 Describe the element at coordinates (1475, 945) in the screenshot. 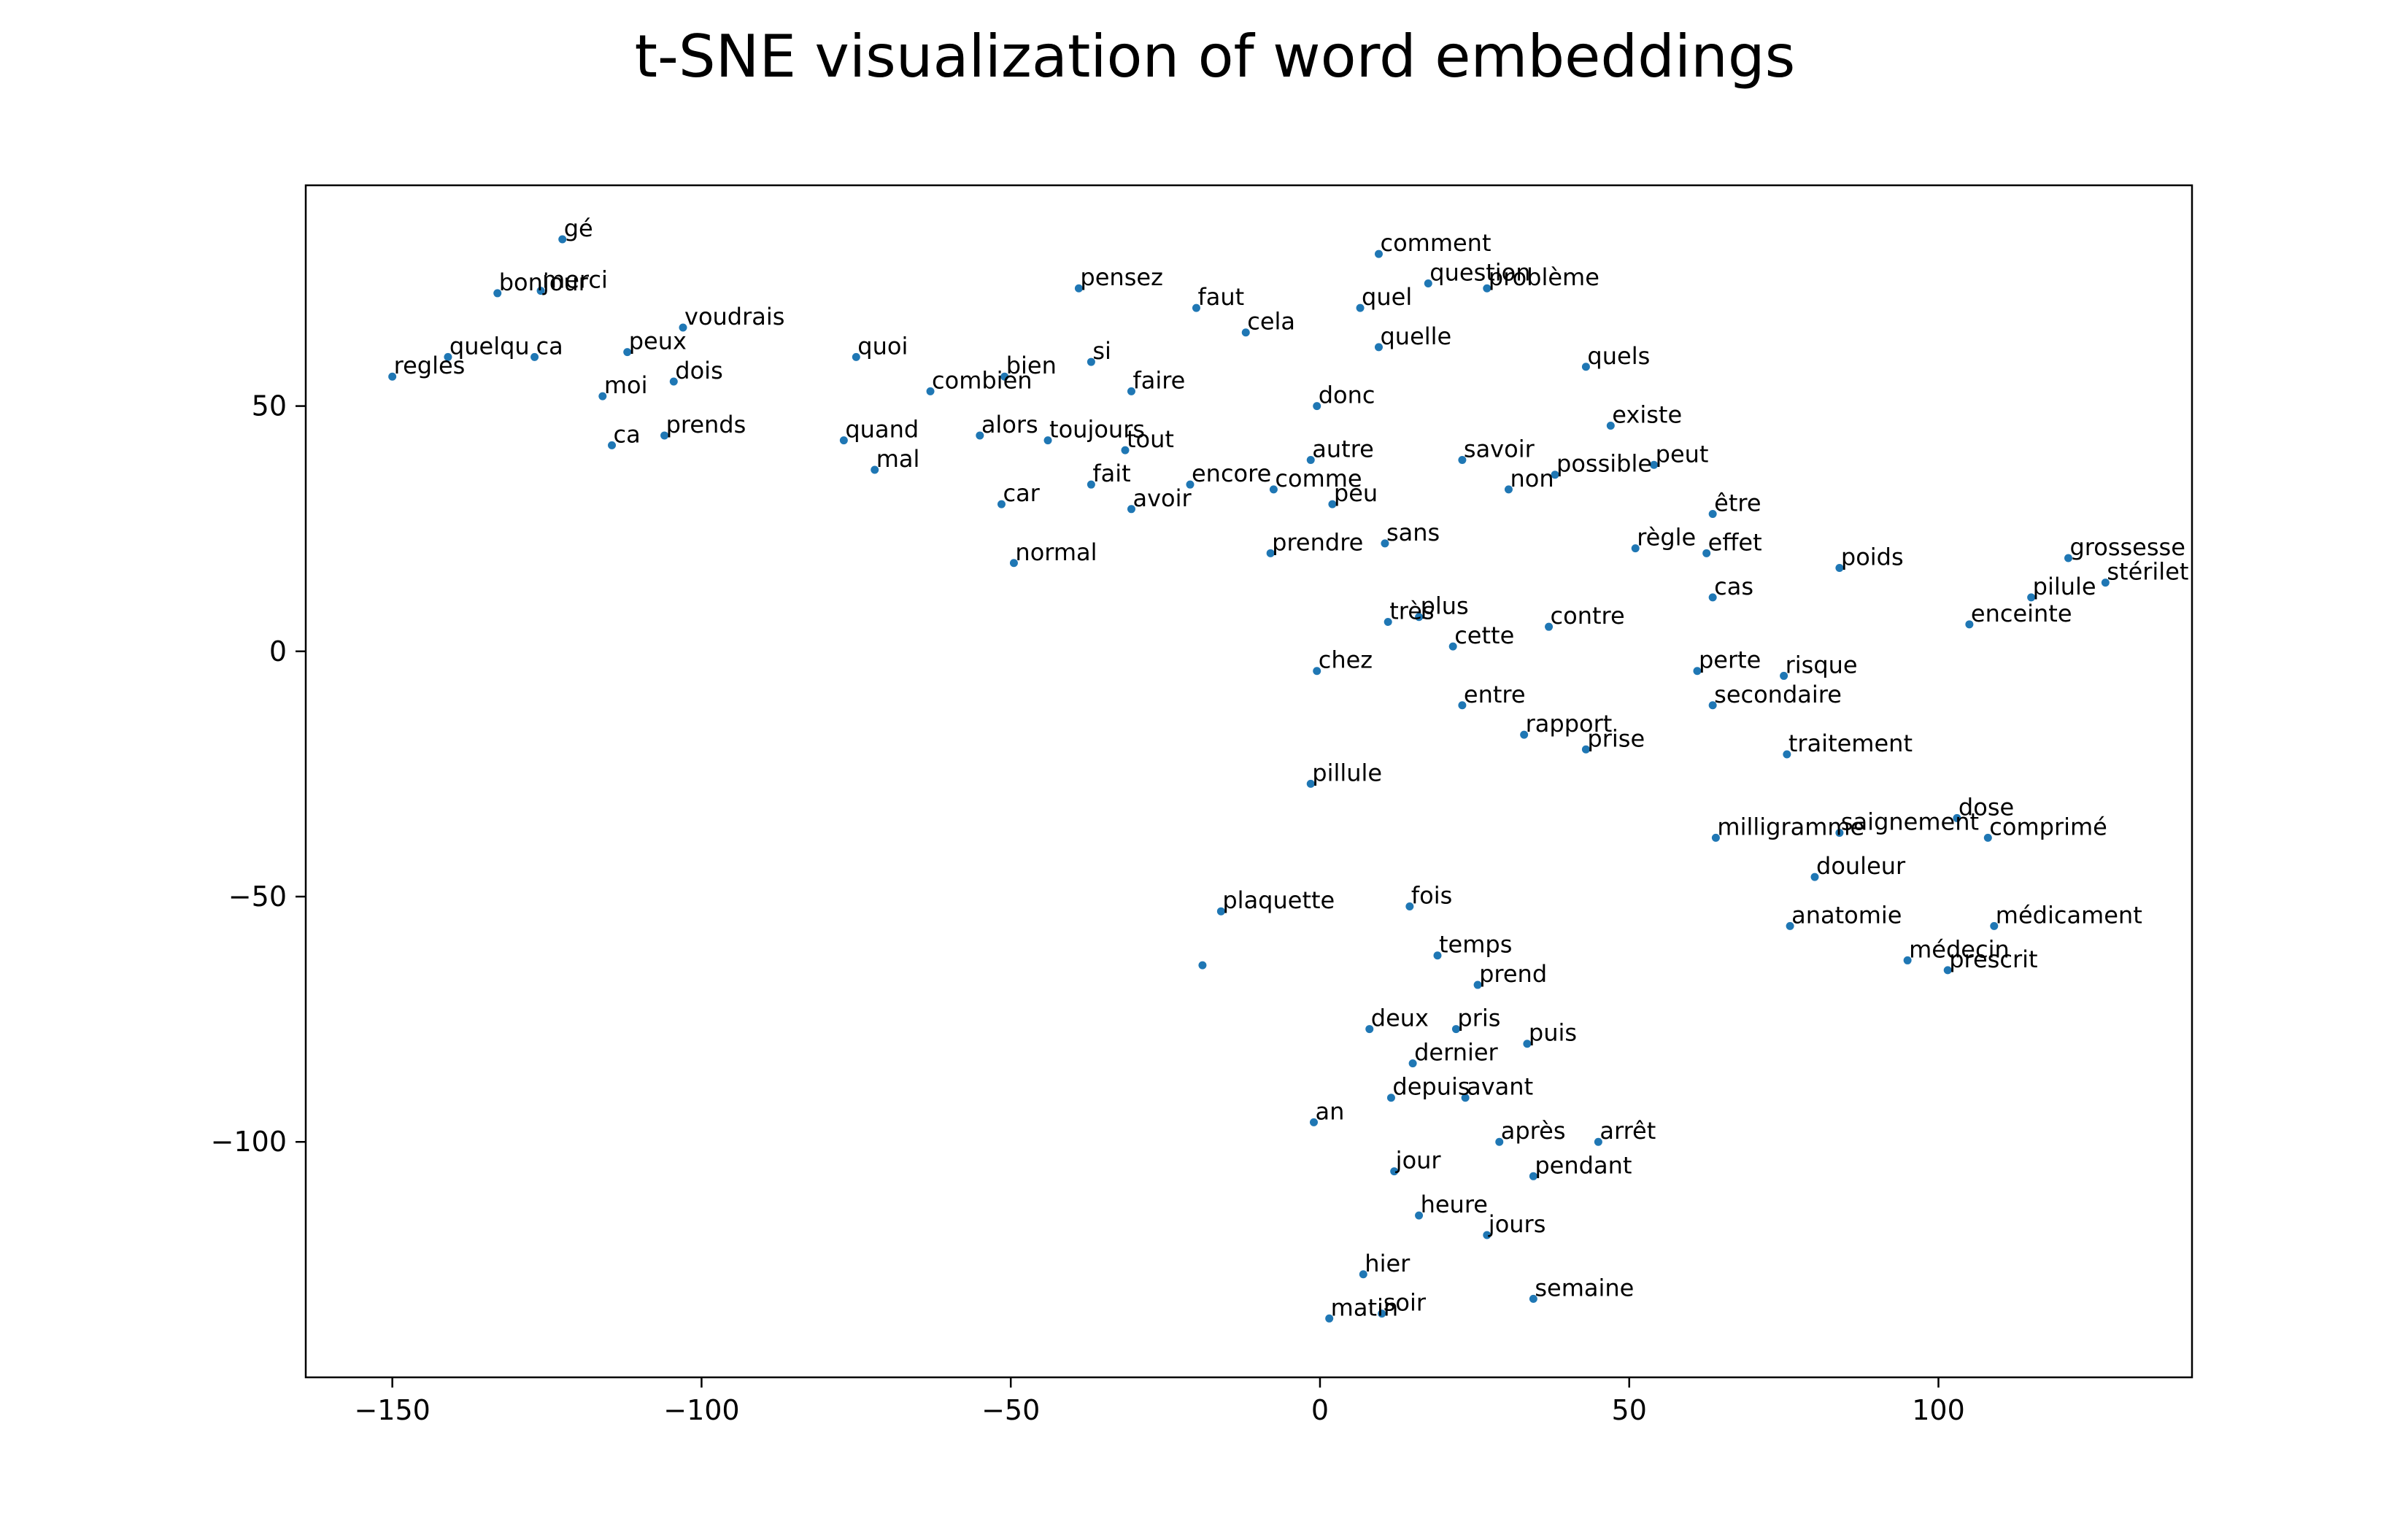

I see `point-label: temps` at that location.